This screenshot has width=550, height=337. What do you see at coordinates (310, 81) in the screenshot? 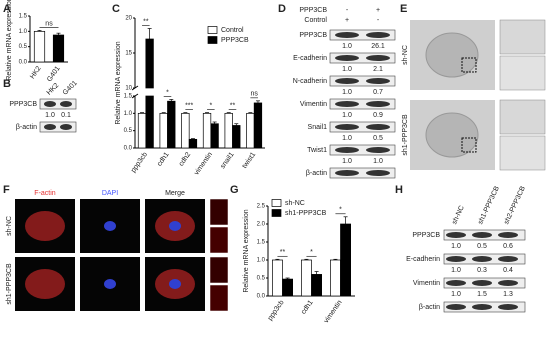
I see `blot-label: N-cadherin` at bounding box center [310, 81].